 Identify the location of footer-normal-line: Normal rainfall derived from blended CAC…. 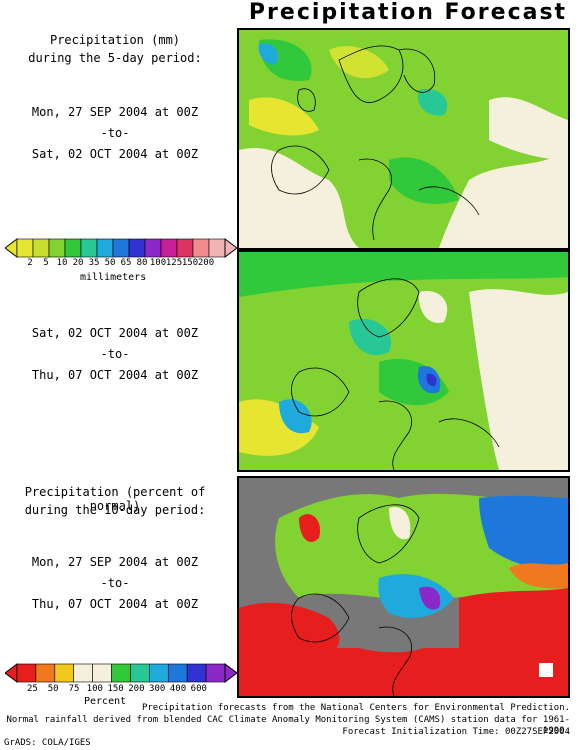
(288, 725).